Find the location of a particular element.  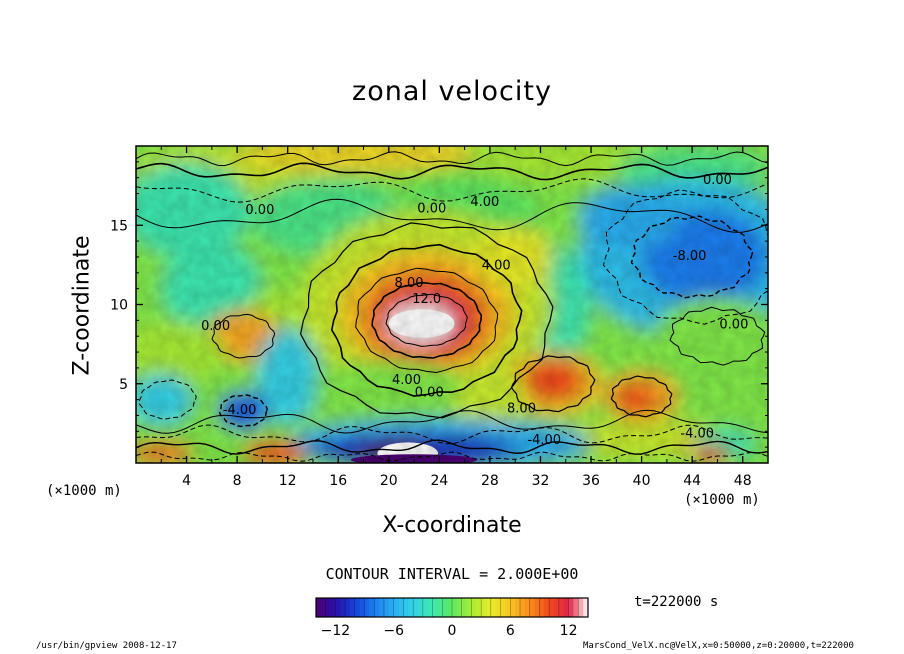

chart-title: zonal velocity is located at coordinates (452, 91).